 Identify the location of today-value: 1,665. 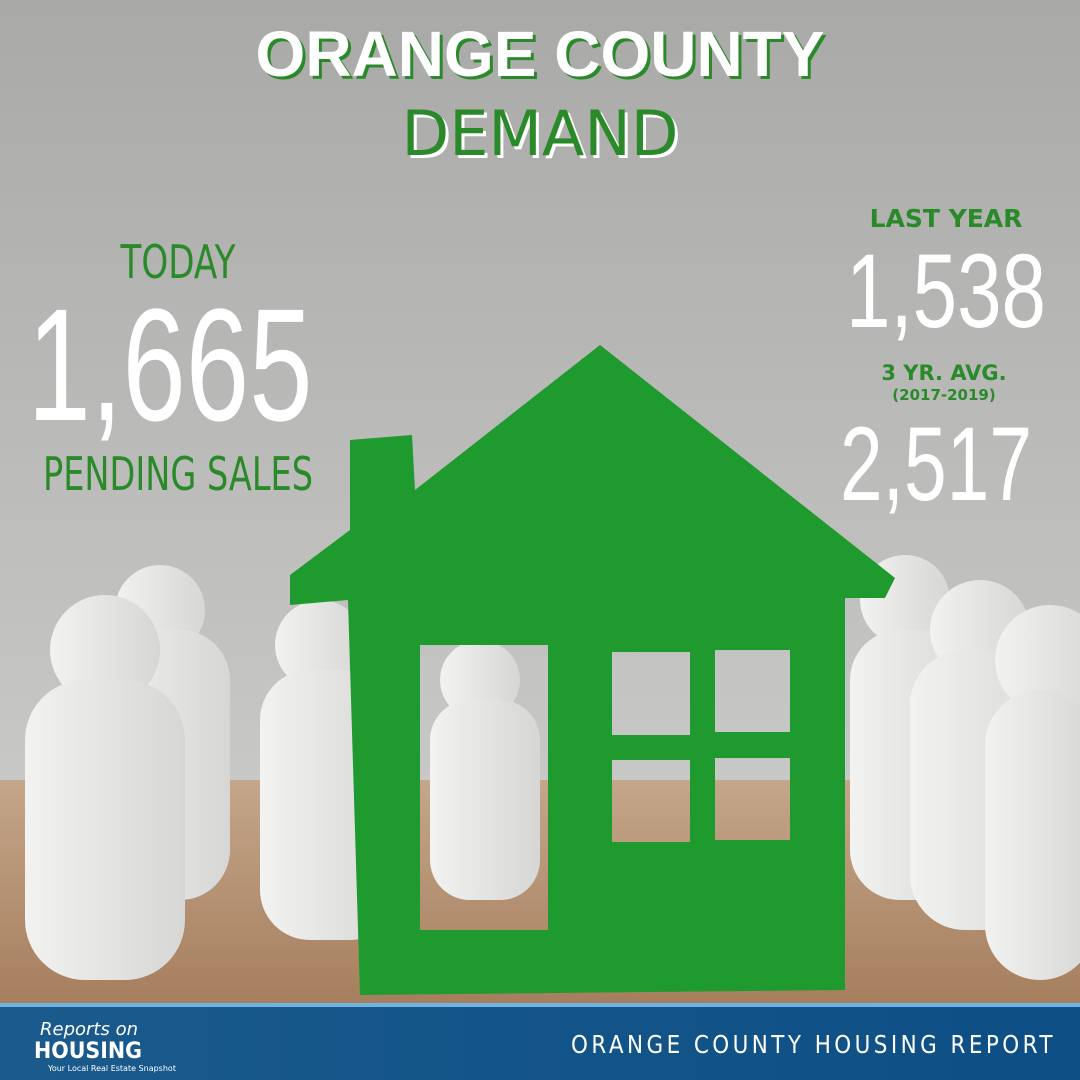
(170, 364).